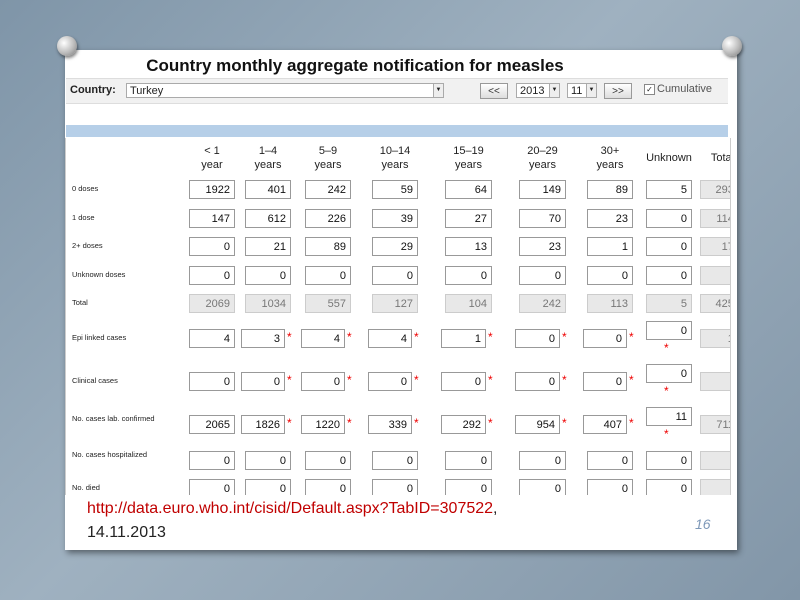 This screenshot has height=600, width=800. What do you see at coordinates (649, 89) in the screenshot?
I see `cumulative-checkbox: ✓` at bounding box center [649, 89].